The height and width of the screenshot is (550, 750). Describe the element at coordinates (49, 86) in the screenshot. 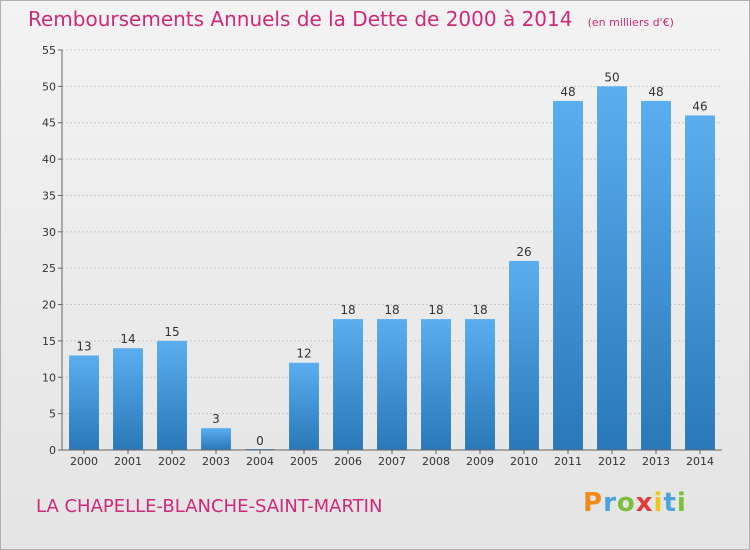

I see `y-tick-label: 50` at that location.